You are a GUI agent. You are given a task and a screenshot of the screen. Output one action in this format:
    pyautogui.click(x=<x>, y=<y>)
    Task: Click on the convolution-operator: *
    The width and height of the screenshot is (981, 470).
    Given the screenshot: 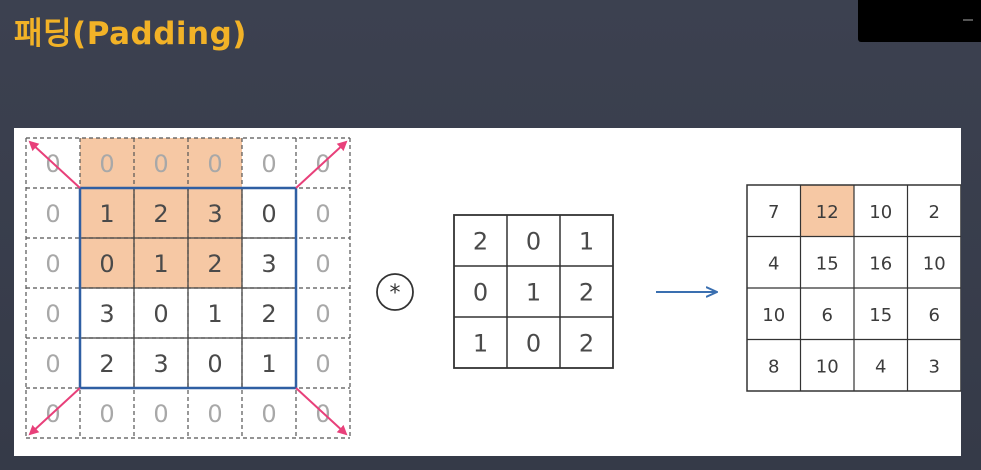 What is the action you would take?
    pyautogui.click(x=395, y=292)
    